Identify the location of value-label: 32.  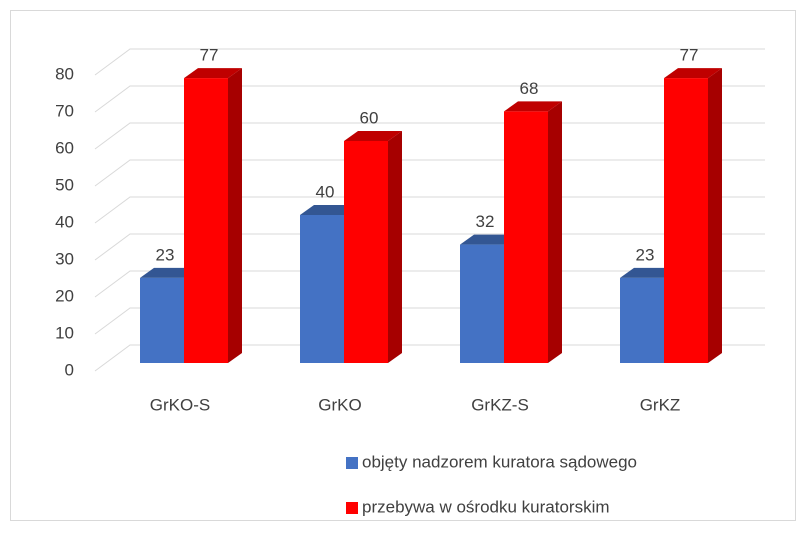
(485, 221).